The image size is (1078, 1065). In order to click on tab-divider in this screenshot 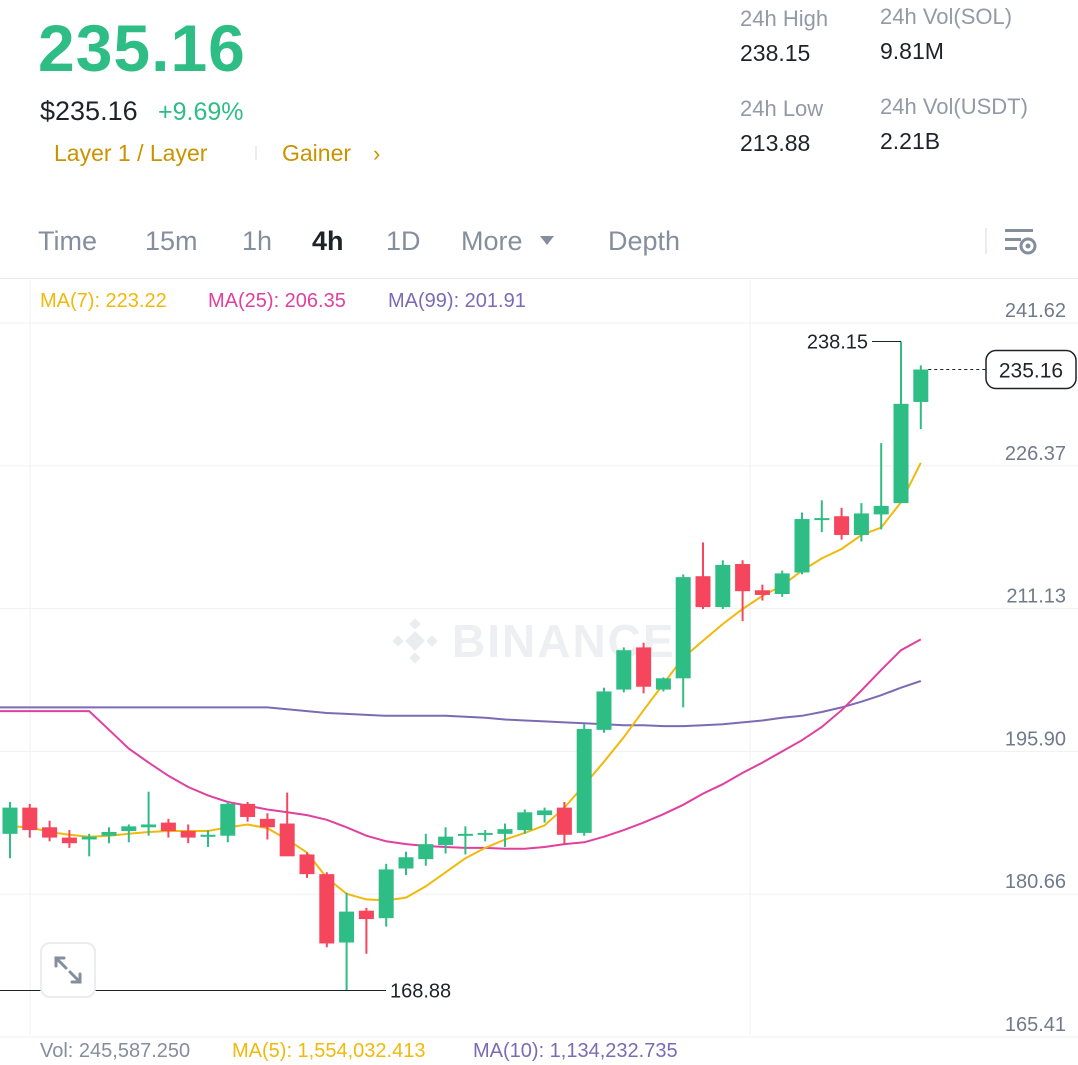, I will do `click(986, 241)`.